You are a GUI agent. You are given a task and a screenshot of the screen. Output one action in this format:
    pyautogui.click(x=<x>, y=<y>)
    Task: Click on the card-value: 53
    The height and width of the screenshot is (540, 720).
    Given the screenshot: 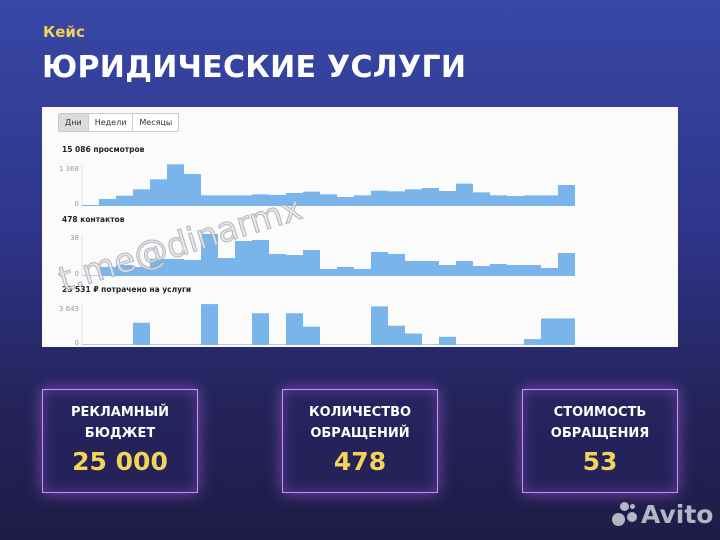 What is the action you would take?
    pyautogui.click(x=600, y=461)
    